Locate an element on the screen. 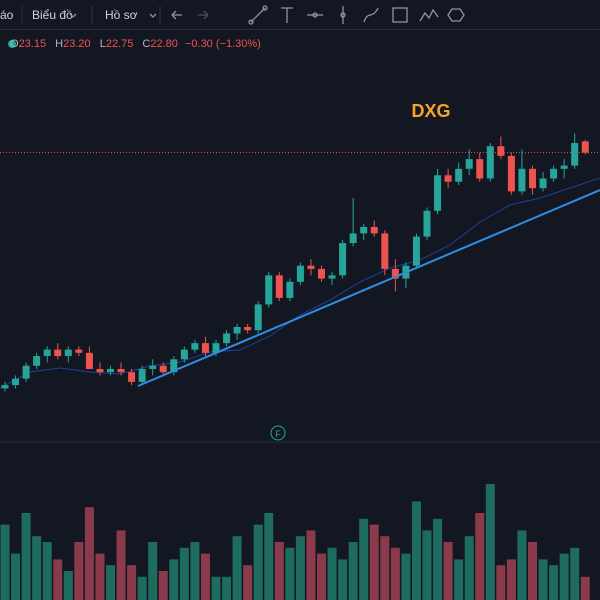 The width and height of the screenshot is (600, 600). legend-key: O is located at coordinates (14, 44).